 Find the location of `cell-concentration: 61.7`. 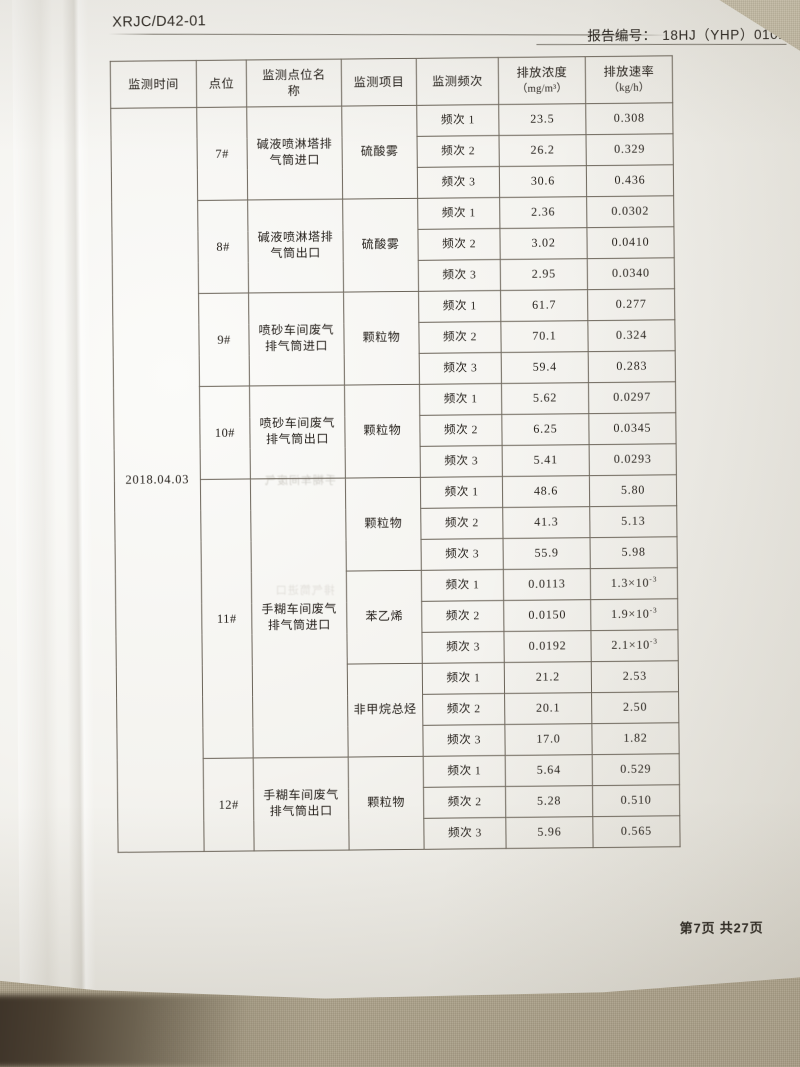

cell-concentration: 61.7 is located at coordinates (544, 306).